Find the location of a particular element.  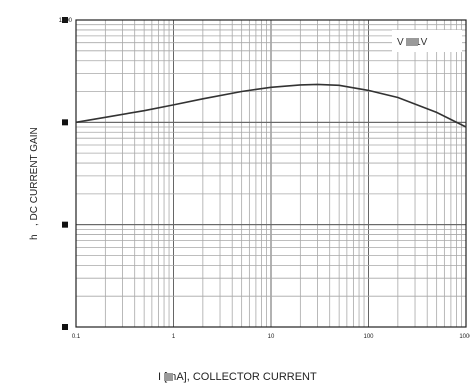

y-axis-title: , DC CURRENT GAIN is located at coordinates (34, 176).